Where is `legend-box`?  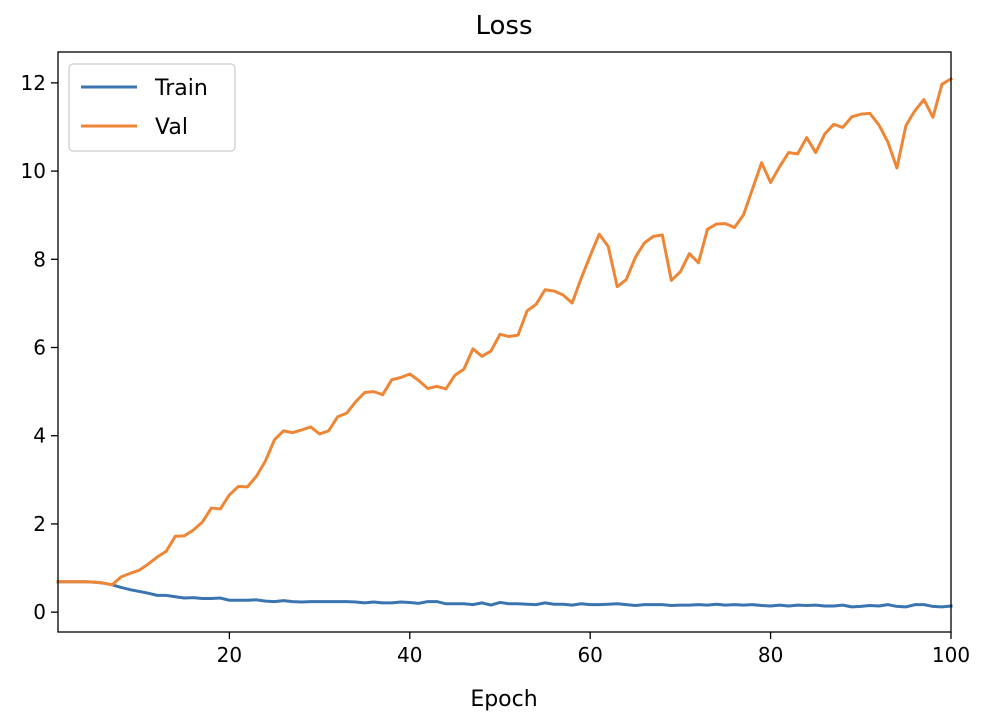 legend-box is located at coordinates (152, 107).